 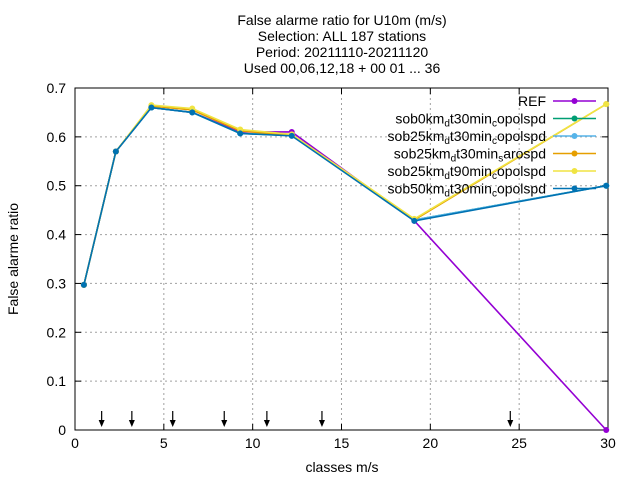 What do you see at coordinates (557, 101) in the screenshot?
I see `legend-item-REF: REF` at bounding box center [557, 101].